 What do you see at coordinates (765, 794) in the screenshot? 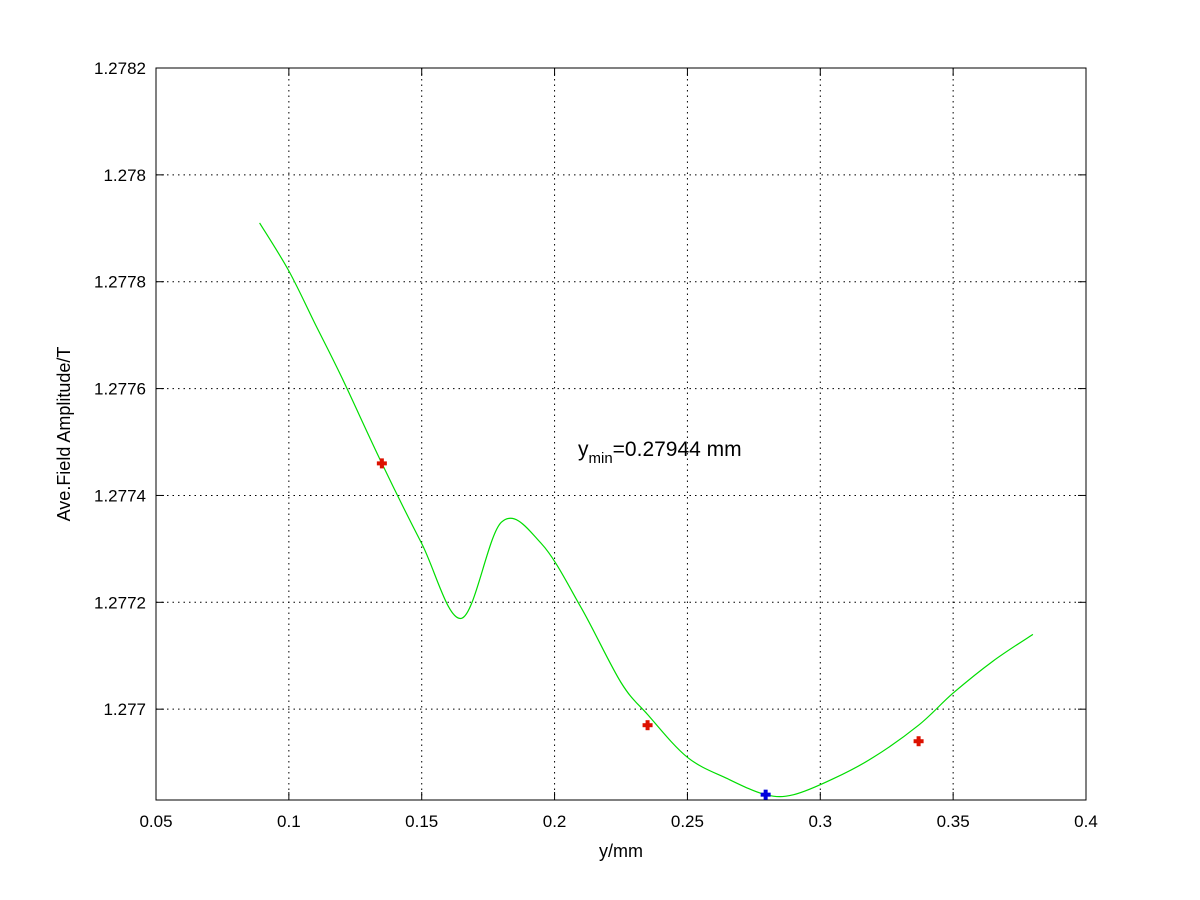
I see `minimum-point-marker` at bounding box center [765, 794].